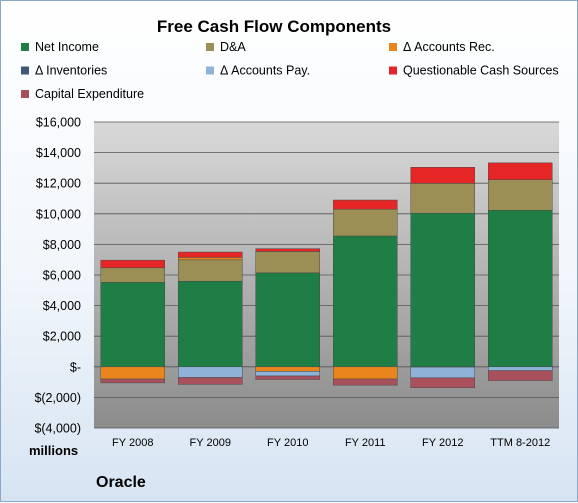 Image resolution: width=578 pixels, height=503 pixels. Describe the element at coordinates (62, 245) in the screenshot. I see `y-tick-label: $8,000` at that location.